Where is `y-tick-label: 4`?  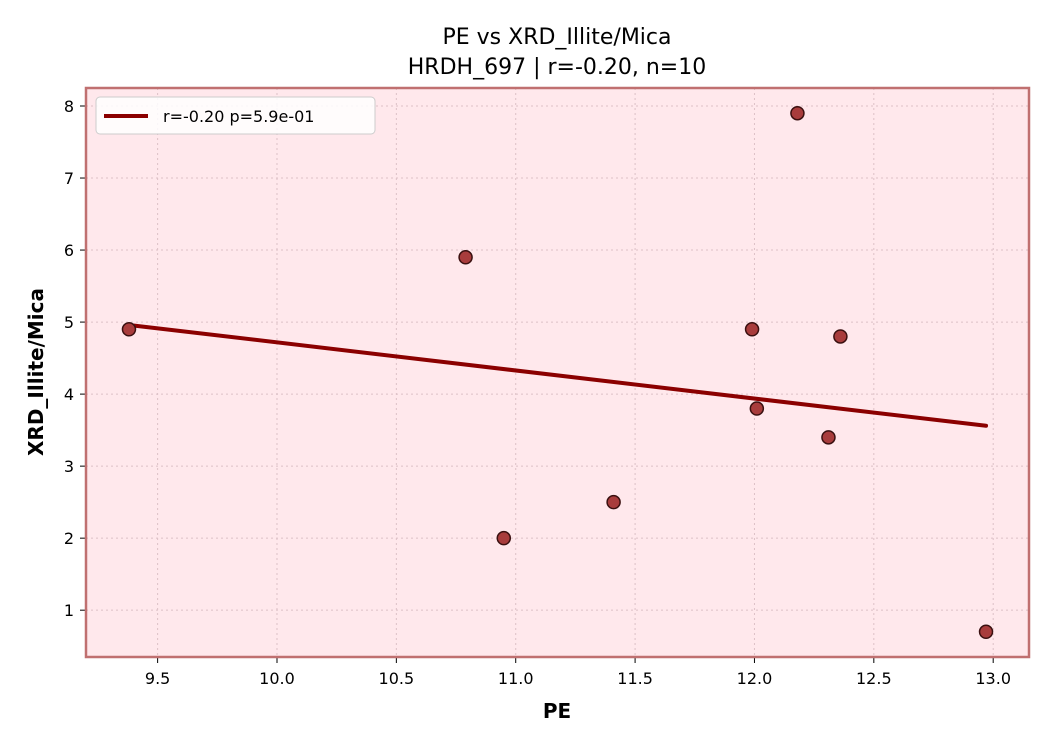 y-tick-label: 4 is located at coordinates (69, 394).